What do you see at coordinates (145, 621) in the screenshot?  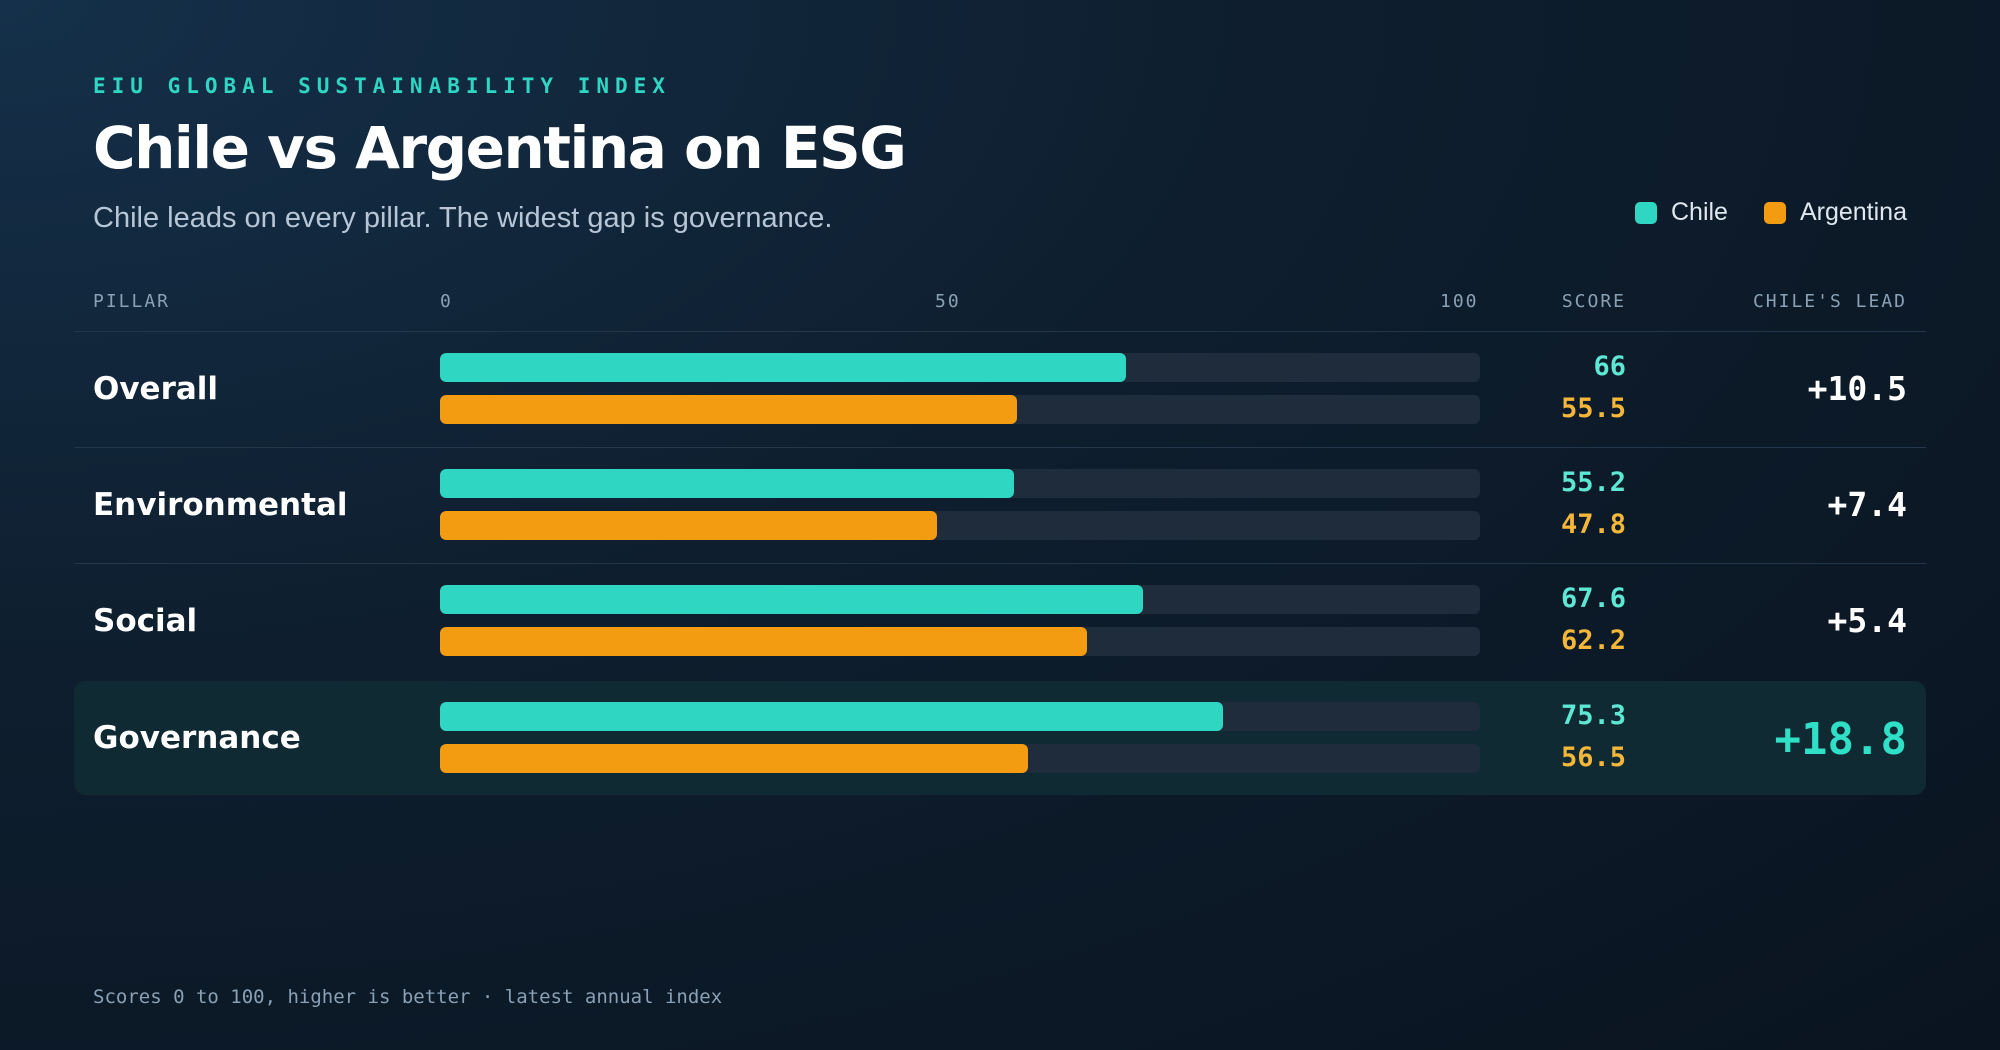 I see `pillar-label-social: Social` at bounding box center [145, 621].